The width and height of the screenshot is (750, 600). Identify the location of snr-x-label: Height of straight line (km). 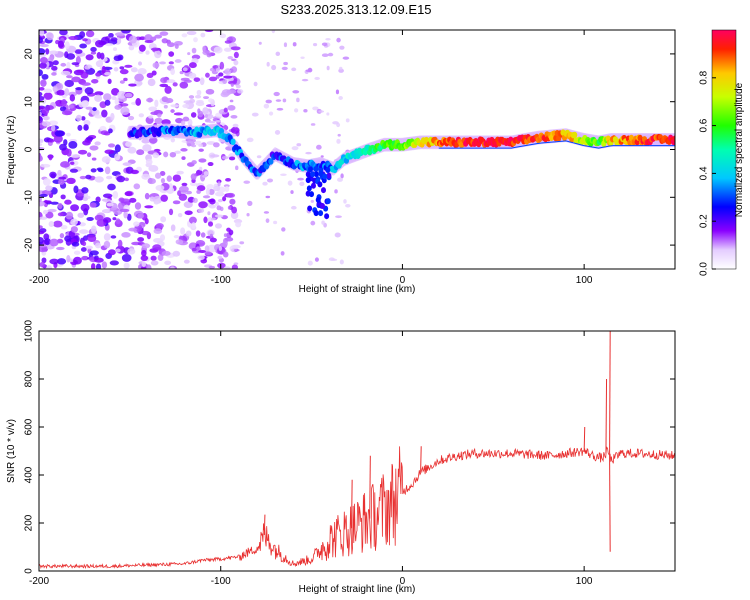
(357, 589).